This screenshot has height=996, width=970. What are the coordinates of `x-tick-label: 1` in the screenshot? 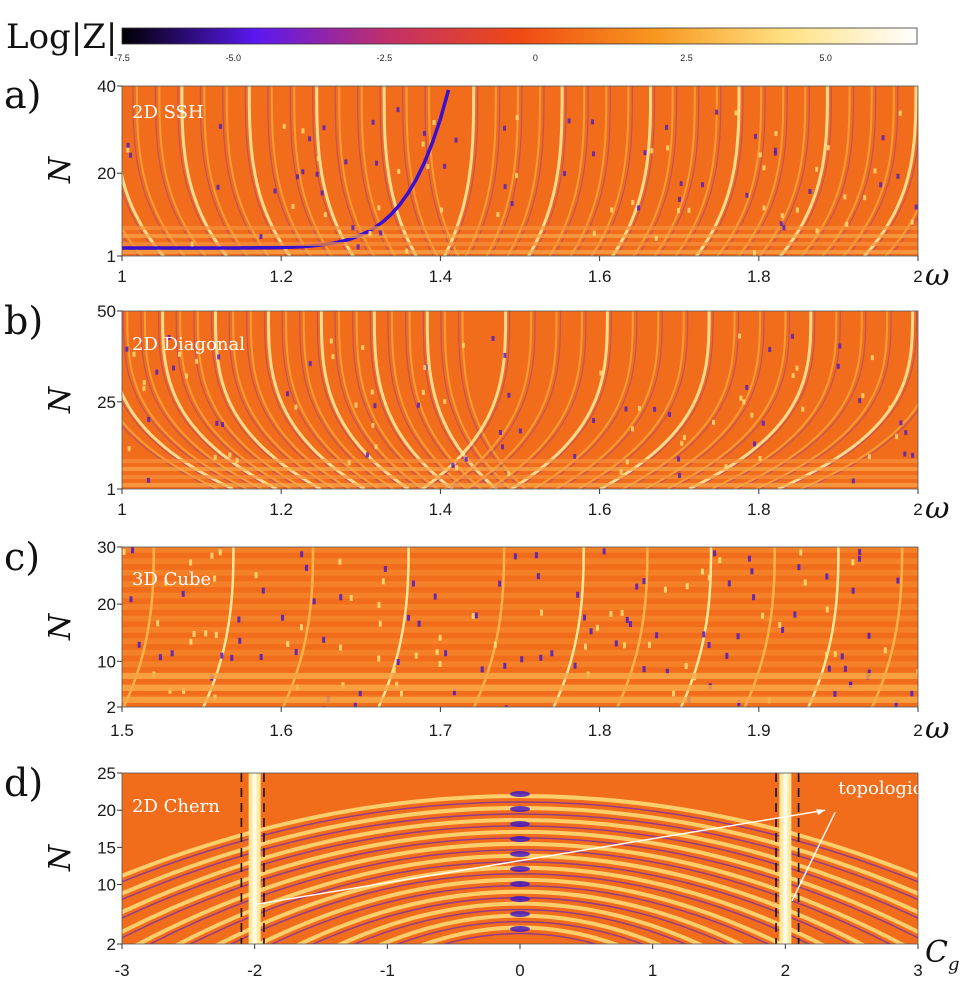 It's located at (121, 276).